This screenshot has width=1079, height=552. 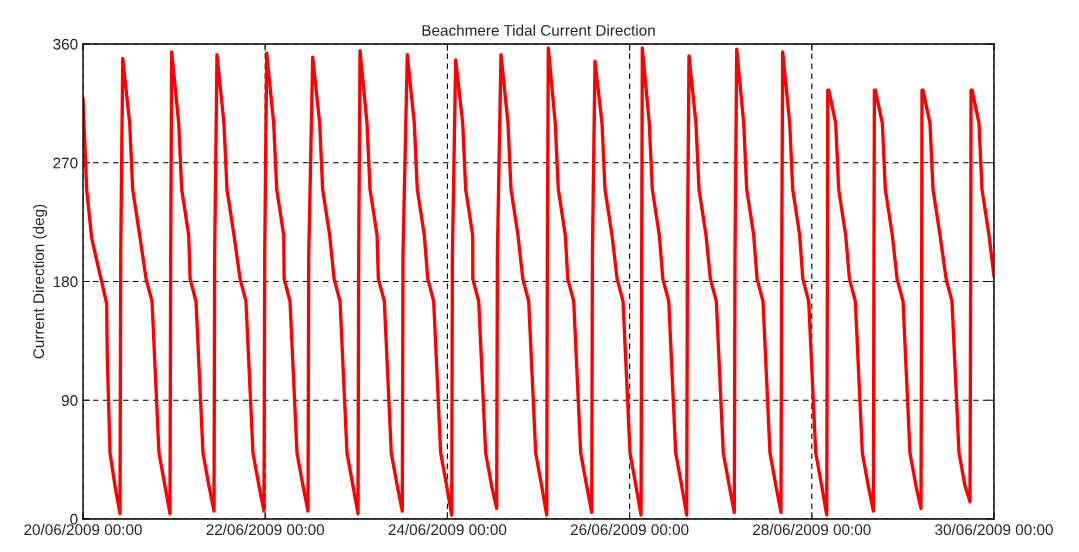 I want to click on x-tick-label: 24/06/2009 00:00, so click(x=447, y=529).